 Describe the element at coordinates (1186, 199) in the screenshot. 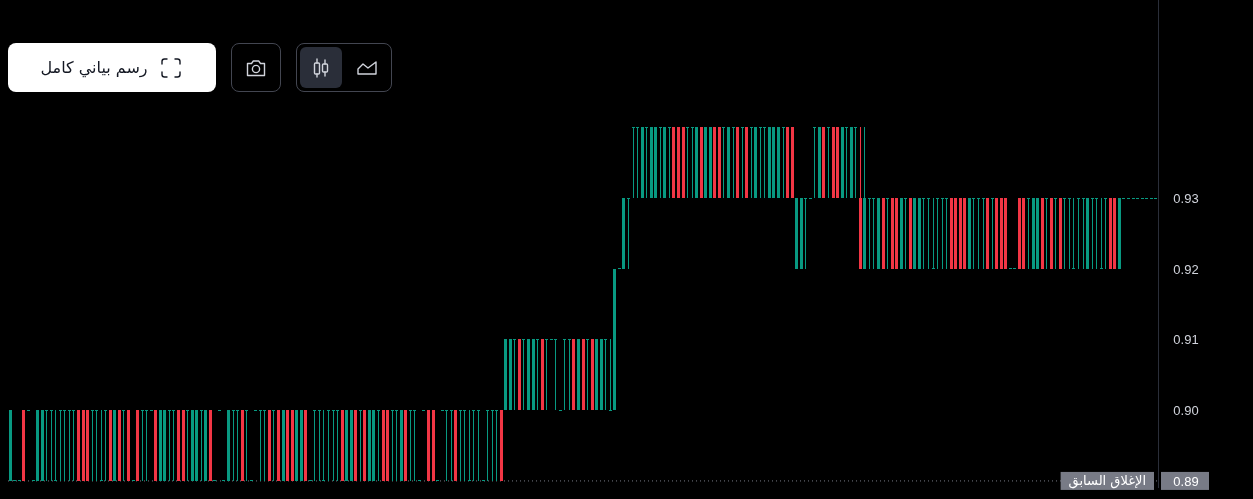

I see `y-tick-label: 0.93` at that location.